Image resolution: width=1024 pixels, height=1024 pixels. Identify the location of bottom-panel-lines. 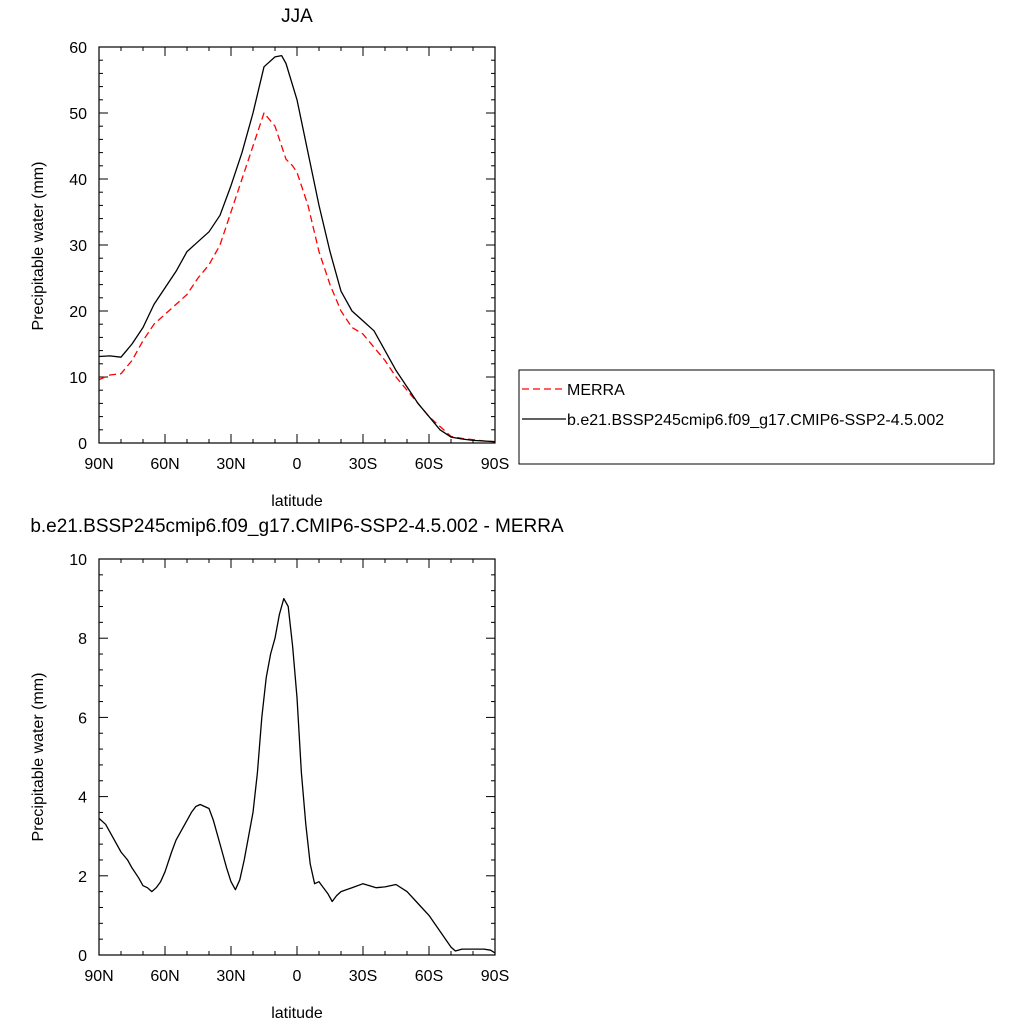
(297, 775).